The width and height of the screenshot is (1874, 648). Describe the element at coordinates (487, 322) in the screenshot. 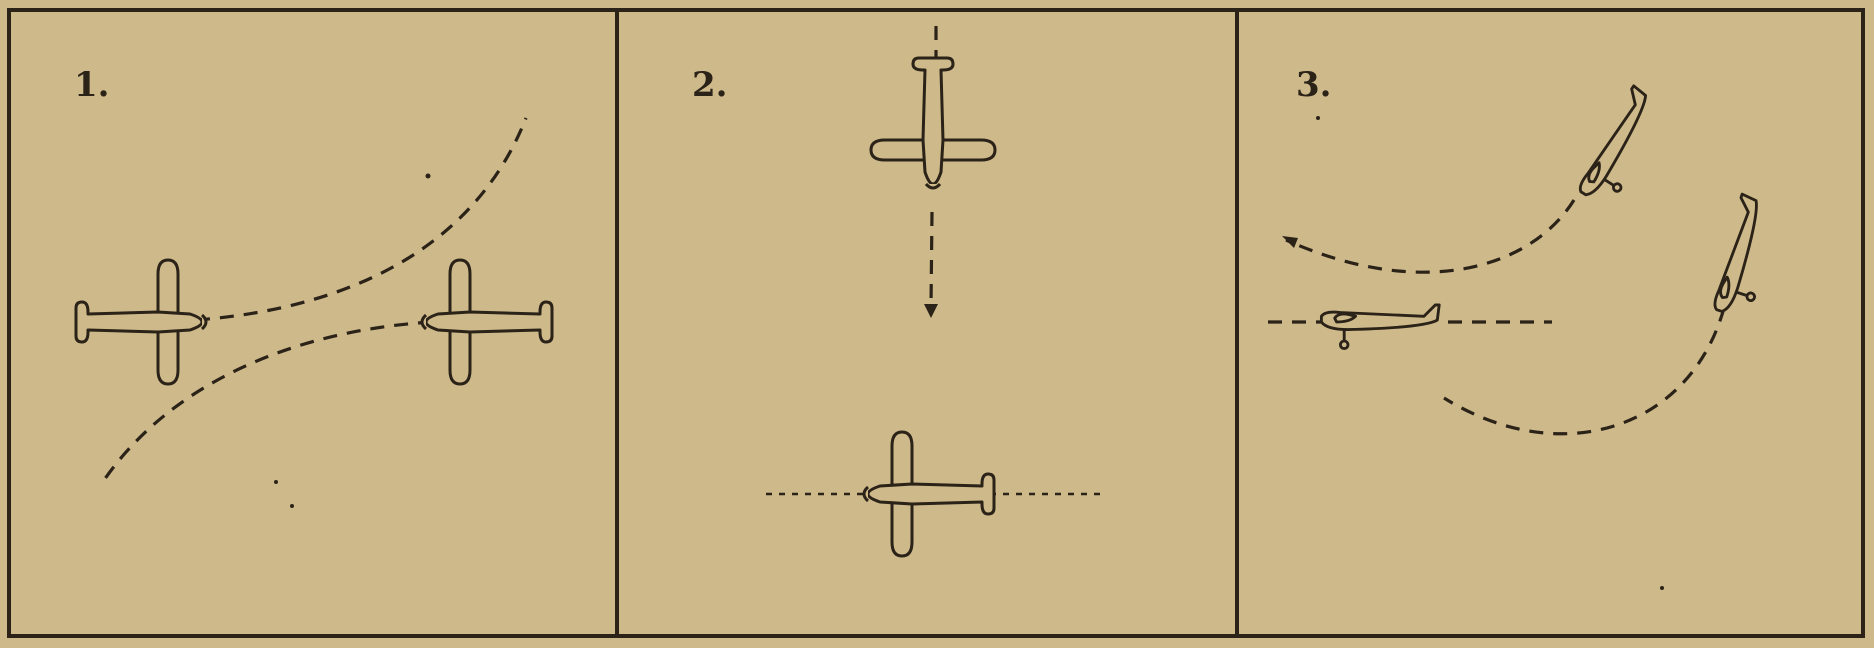

I see `airplane-icon-right` at that location.